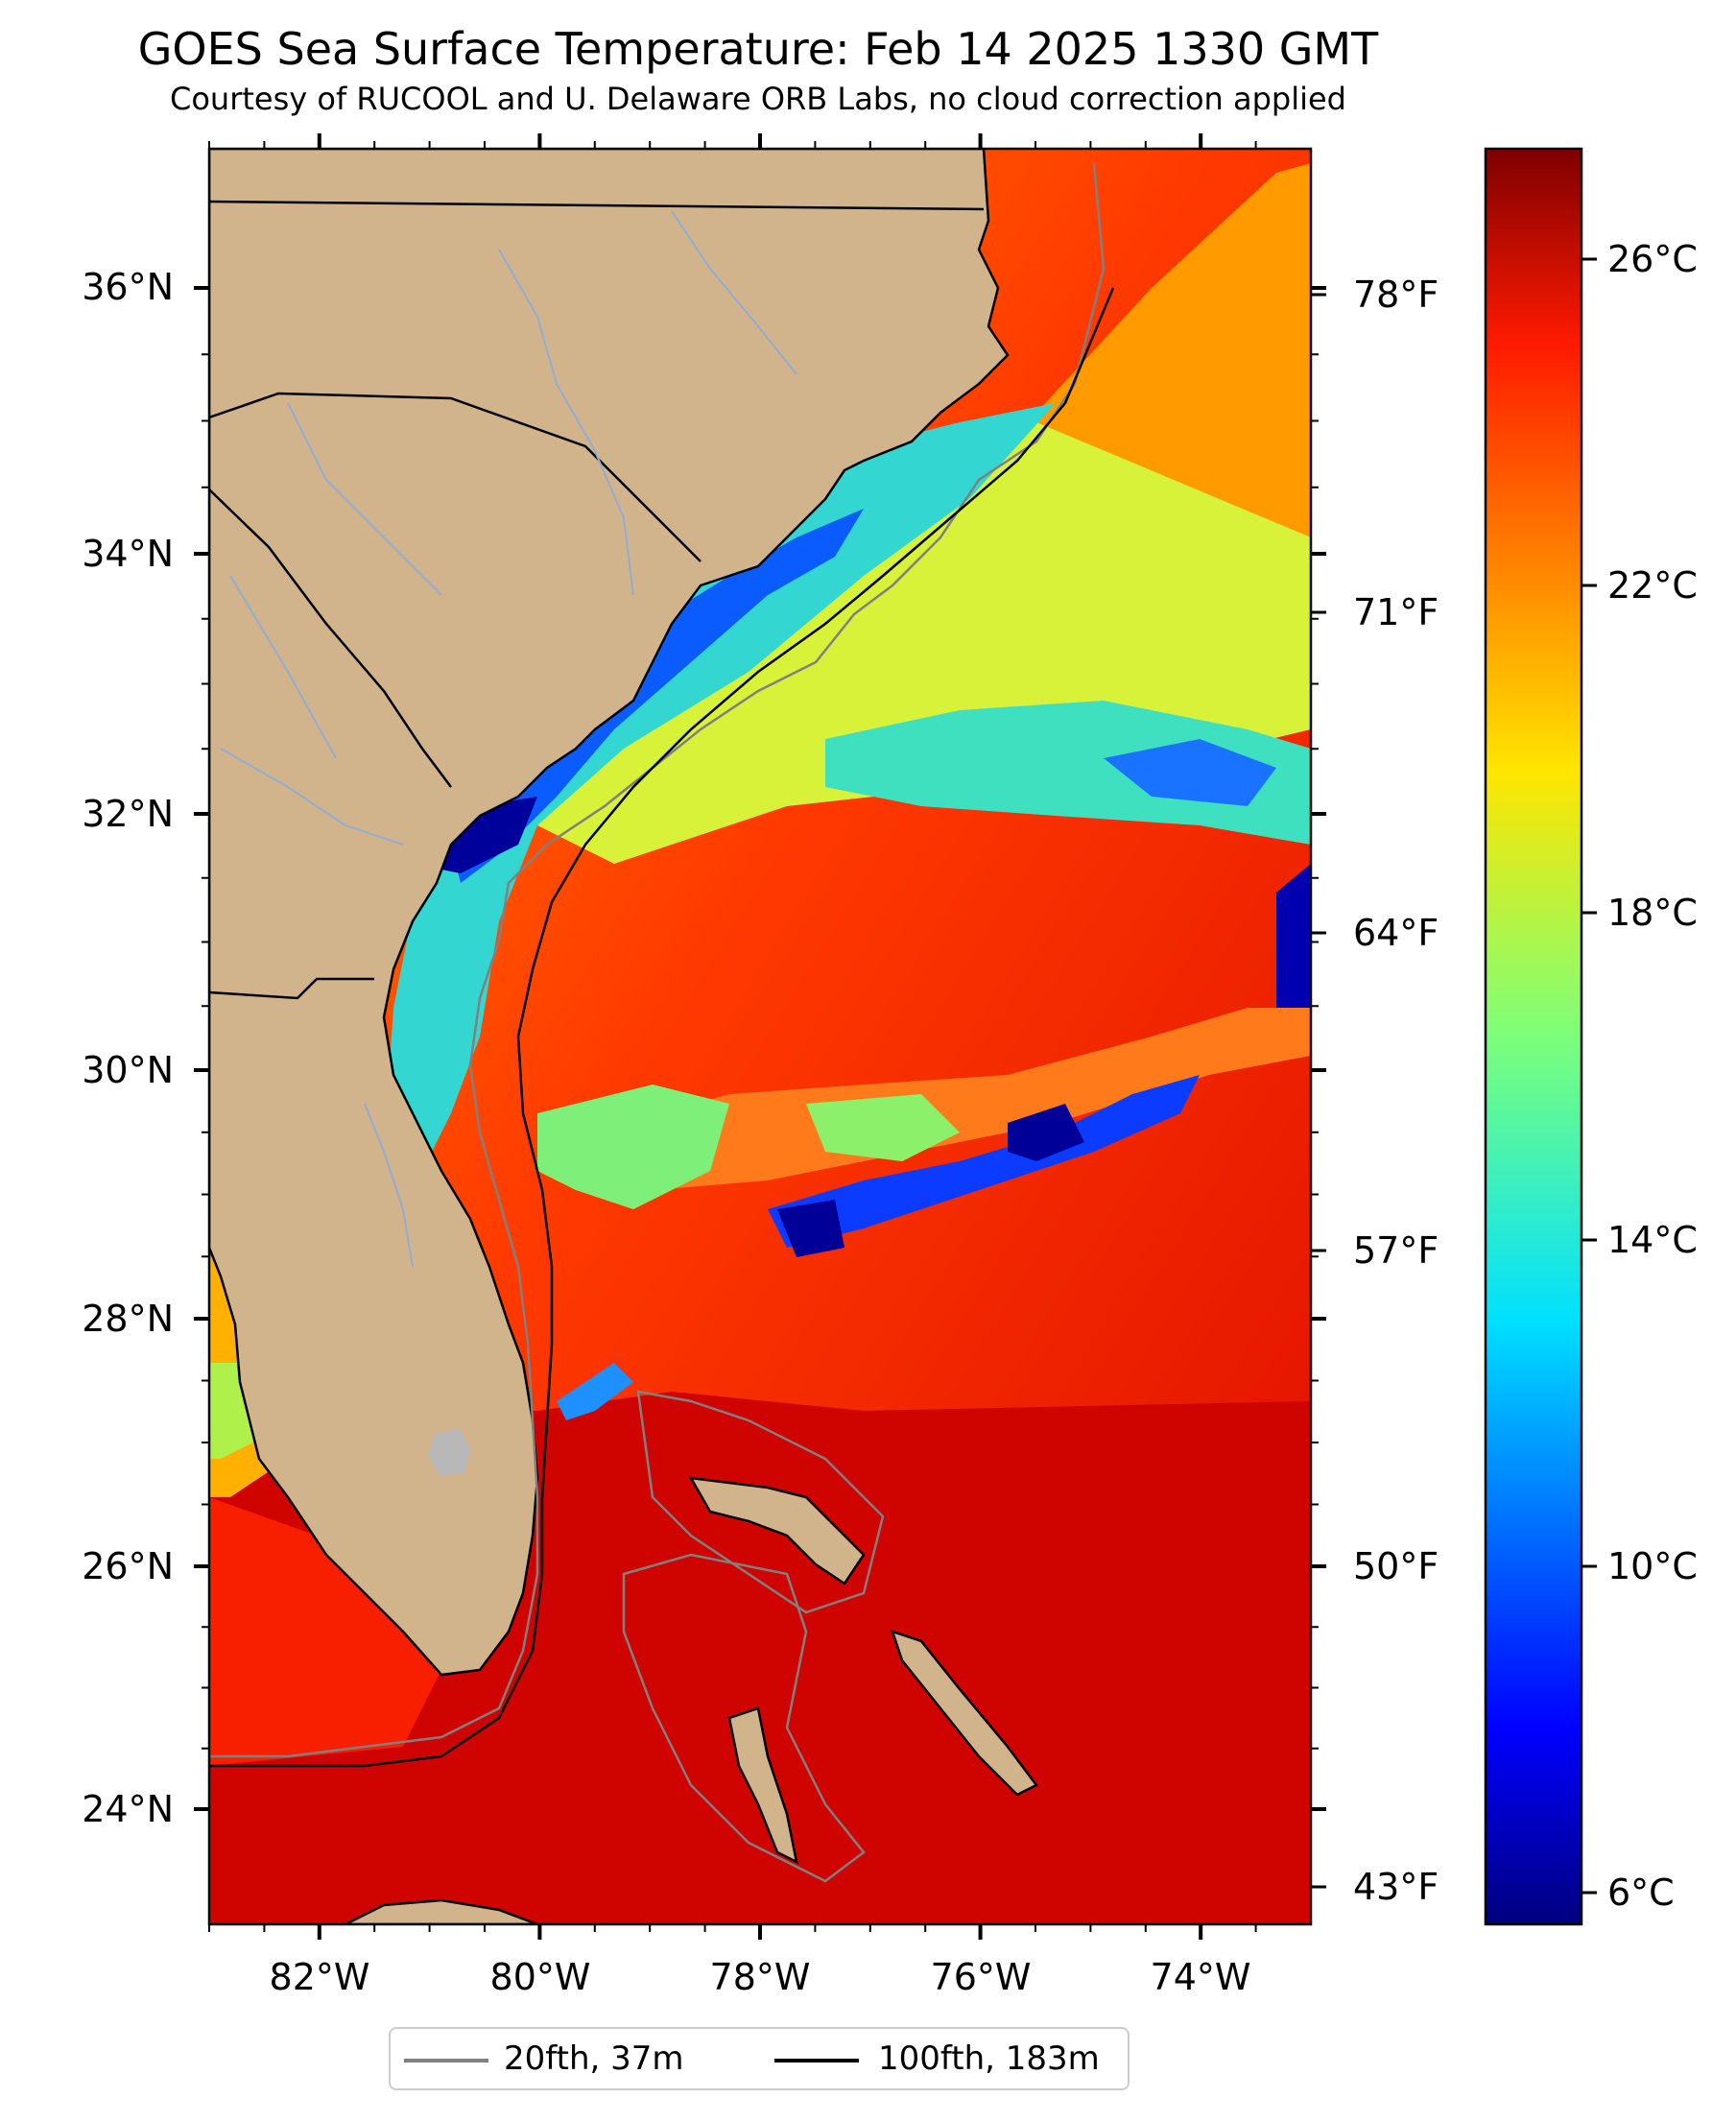  Describe the element at coordinates (1396, 1250) in the screenshot. I see `fahrenheit-label: 57°F` at that location.